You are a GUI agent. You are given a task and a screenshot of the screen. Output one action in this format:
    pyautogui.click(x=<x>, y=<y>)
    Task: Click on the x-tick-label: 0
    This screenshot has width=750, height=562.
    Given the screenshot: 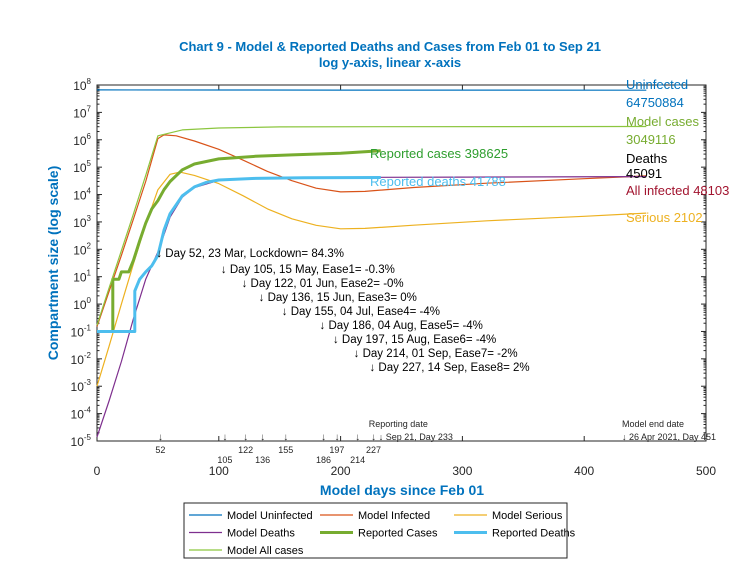 What is the action you would take?
    pyautogui.click(x=97, y=471)
    